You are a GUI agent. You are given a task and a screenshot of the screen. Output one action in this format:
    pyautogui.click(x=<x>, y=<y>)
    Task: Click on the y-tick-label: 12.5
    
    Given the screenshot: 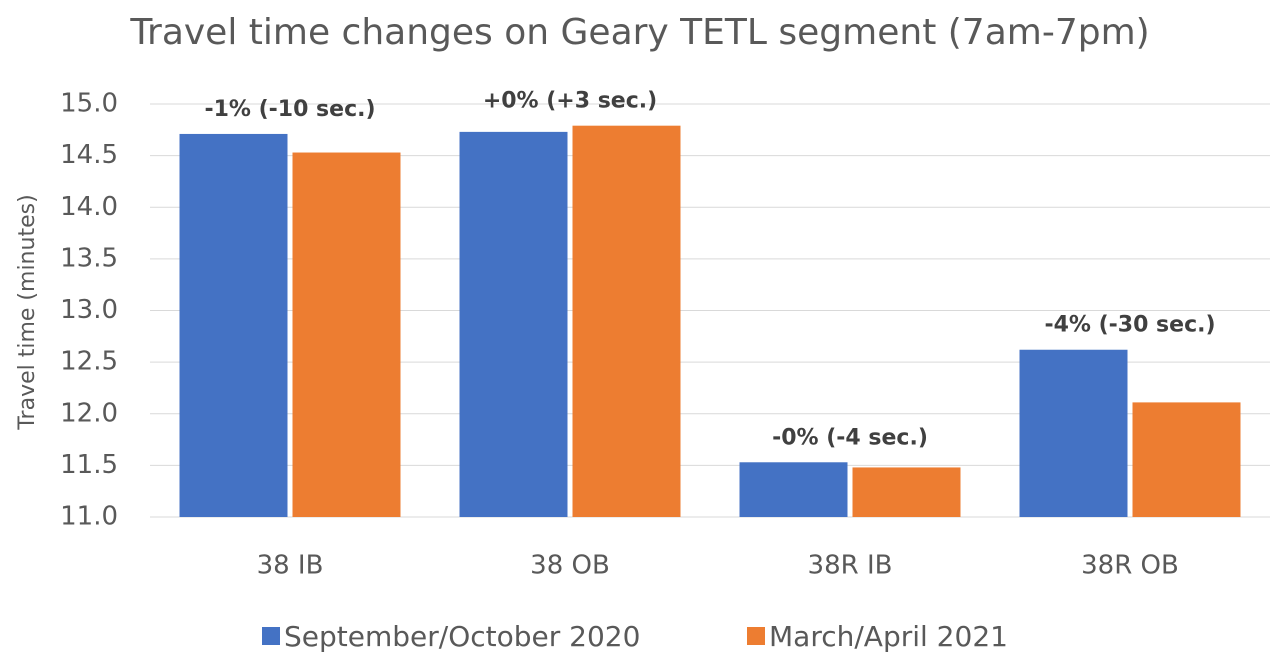 What is the action you would take?
    pyautogui.click(x=89, y=362)
    